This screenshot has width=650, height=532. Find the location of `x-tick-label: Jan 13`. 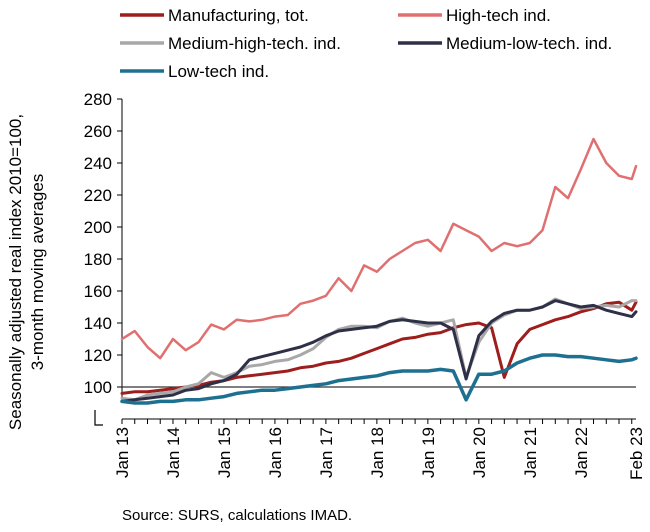

x-tick-label: Jan 13 is located at coordinates (122, 452).